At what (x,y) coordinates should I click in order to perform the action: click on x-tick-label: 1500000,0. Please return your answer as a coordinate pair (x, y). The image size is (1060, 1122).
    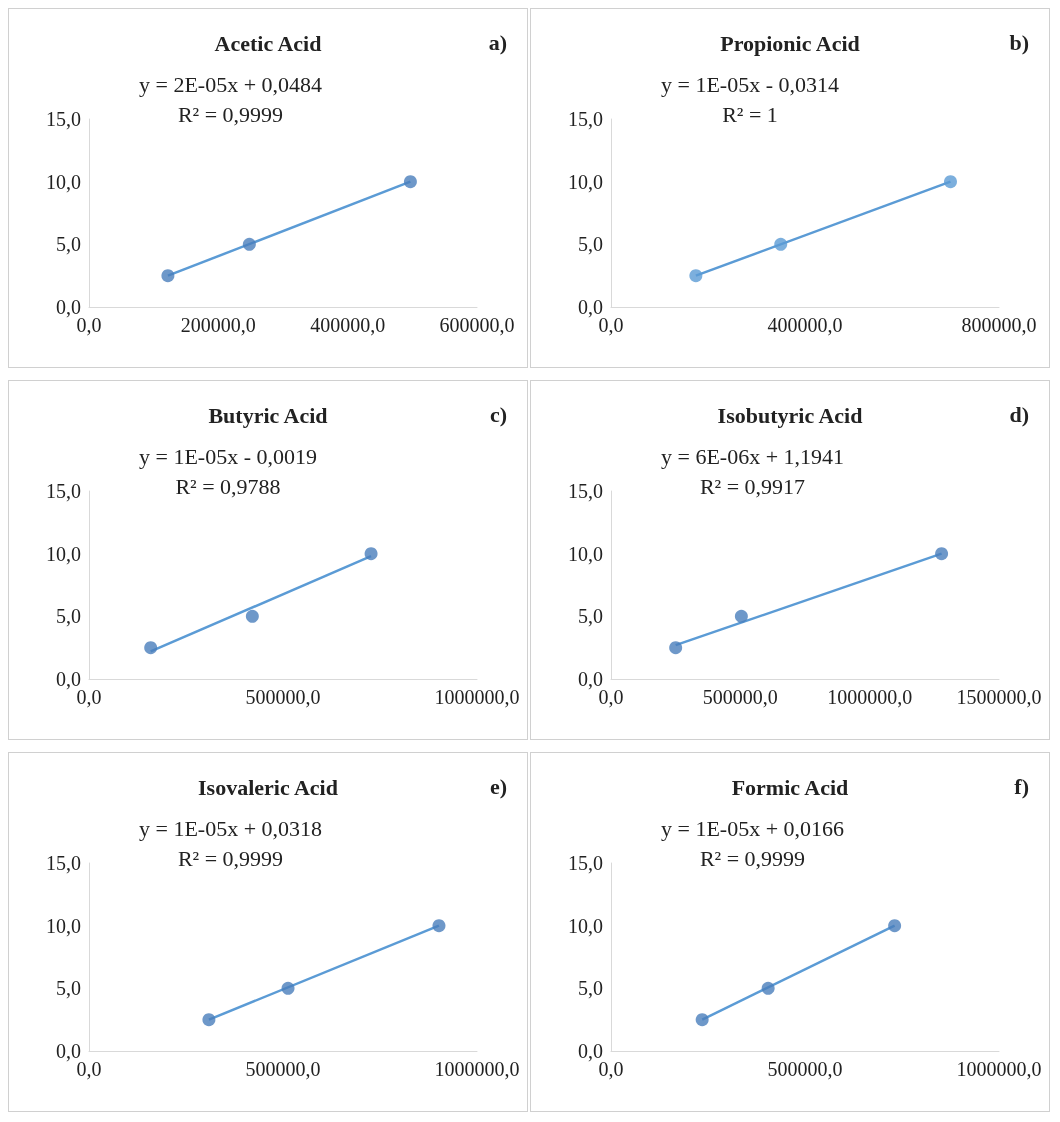
    Looking at the image, I should click on (999, 697).